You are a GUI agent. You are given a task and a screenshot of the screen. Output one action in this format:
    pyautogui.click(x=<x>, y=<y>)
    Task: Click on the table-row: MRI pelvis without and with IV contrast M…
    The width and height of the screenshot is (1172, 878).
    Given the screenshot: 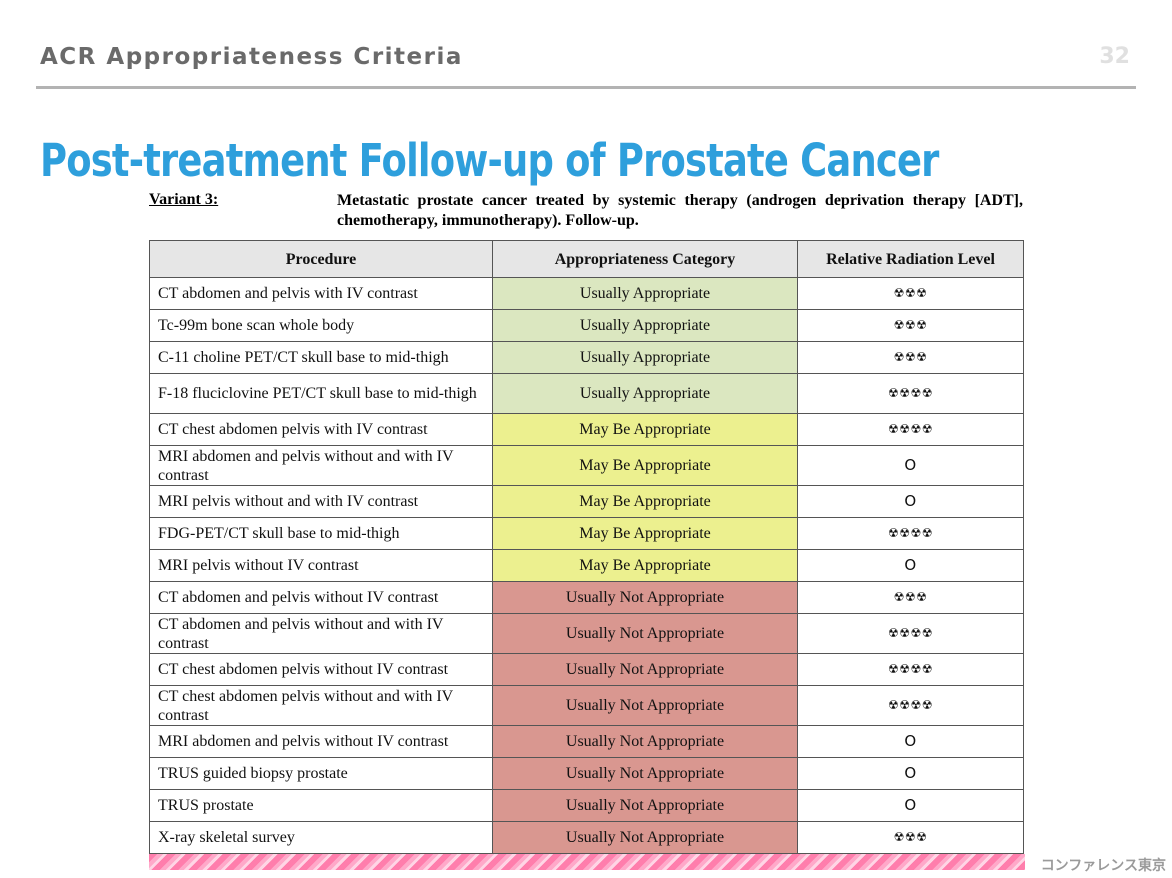 What is the action you would take?
    pyautogui.click(x=586, y=501)
    